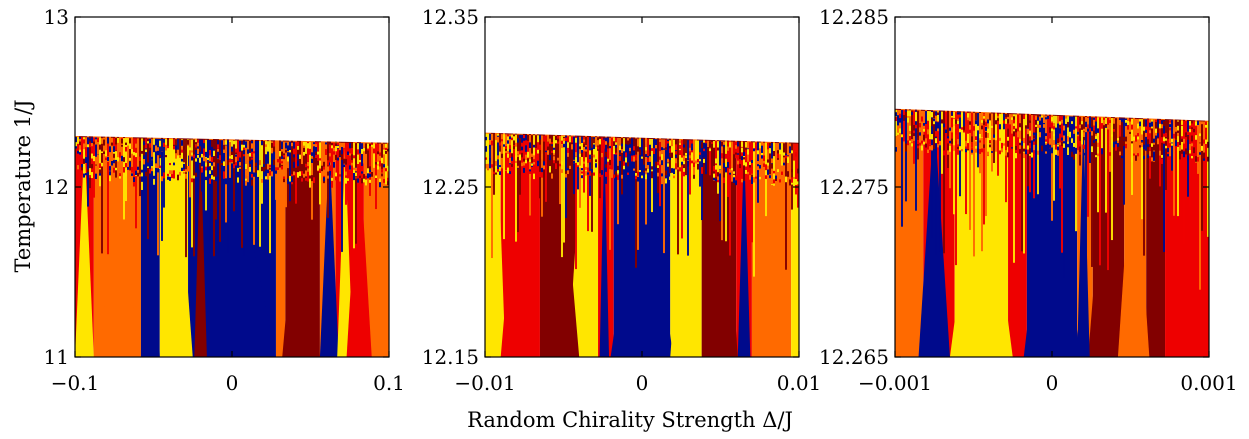  Describe the element at coordinates (56, 187) in the screenshot. I see `y-tick-label: 12` at that location.